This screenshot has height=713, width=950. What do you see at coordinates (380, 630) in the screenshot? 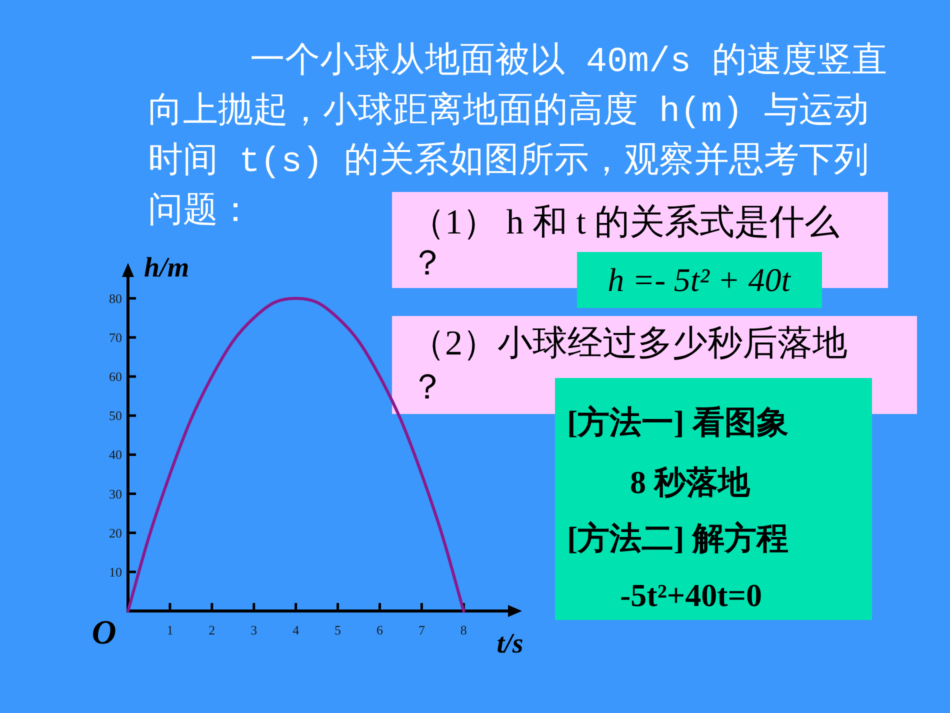
I see `x-tick-label: 6` at bounding box center [380, 630].